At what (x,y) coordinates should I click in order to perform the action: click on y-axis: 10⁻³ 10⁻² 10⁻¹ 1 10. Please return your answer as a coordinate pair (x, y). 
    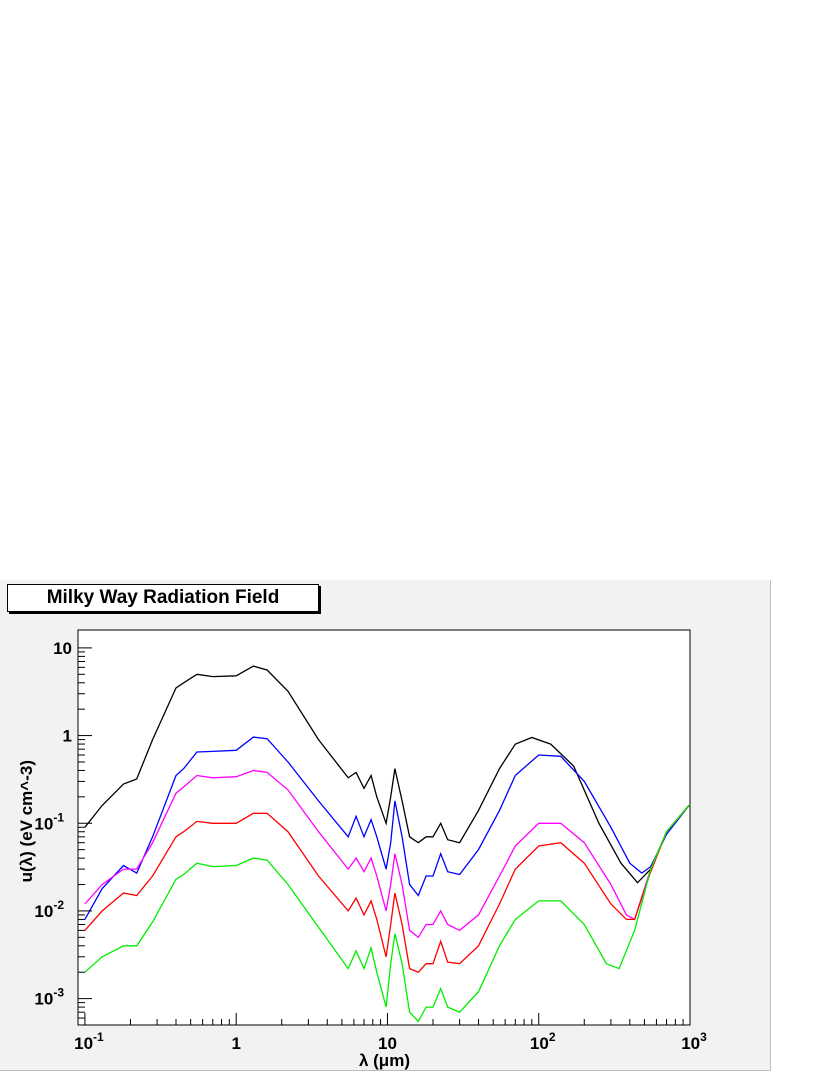
    Looking at the image, I should click on (63, 832).